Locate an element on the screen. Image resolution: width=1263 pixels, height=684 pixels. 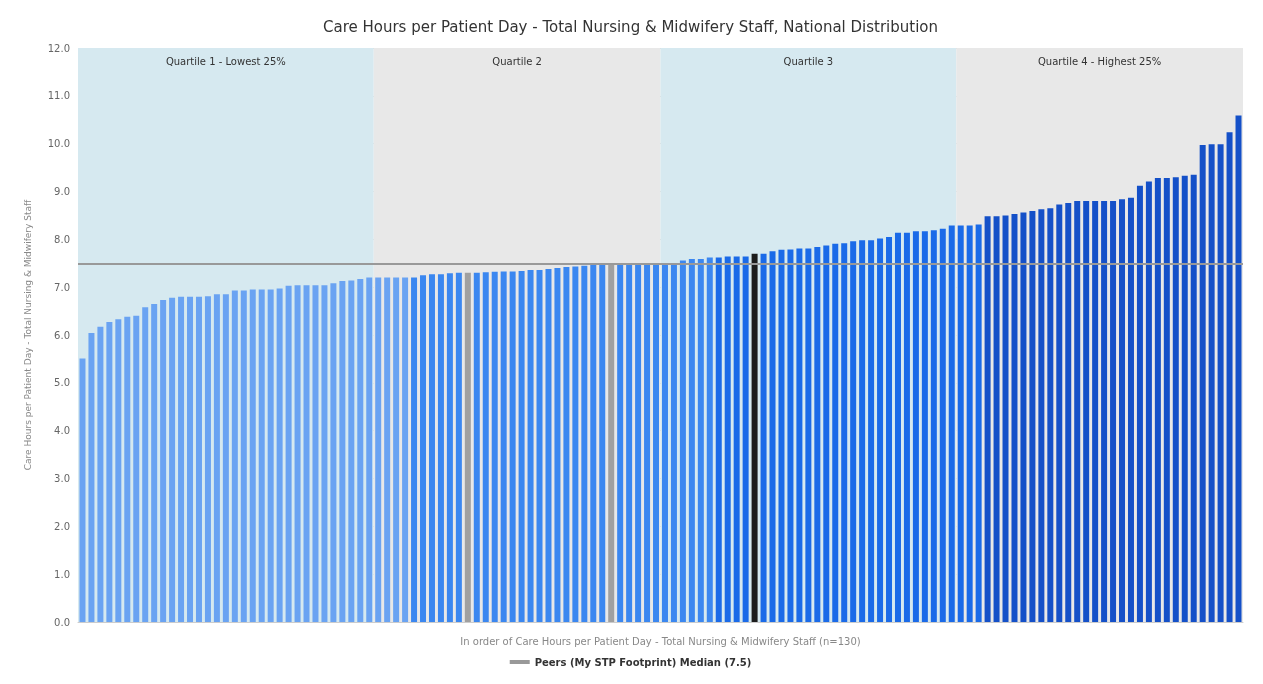
annotation: Quartile 2 is located at coordinates (517, 61).